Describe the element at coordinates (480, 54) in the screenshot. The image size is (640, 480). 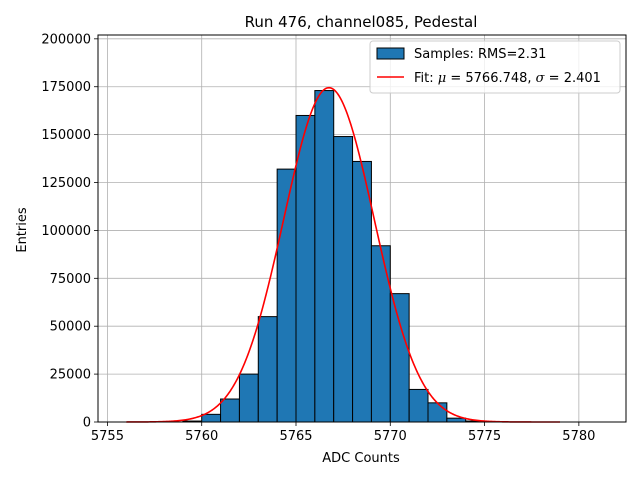
I see `legend-histogram-label: Samples: RMS=2.31` at that location.